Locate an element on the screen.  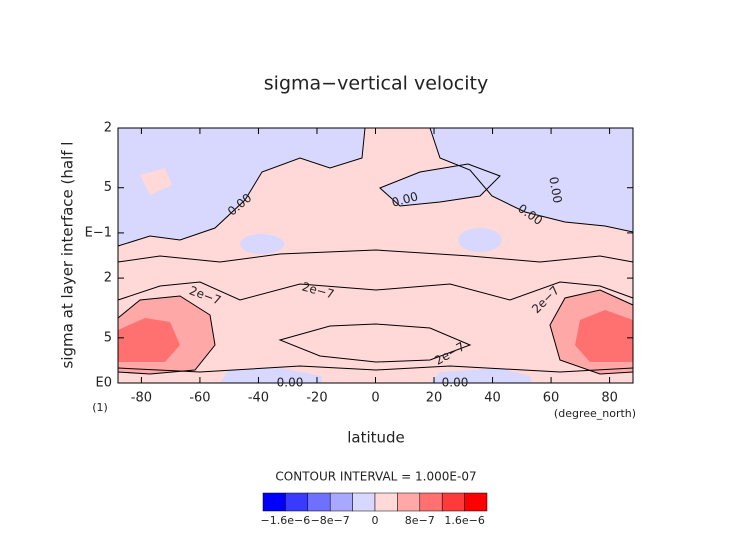
x-tick-label: 40 is located at coordinates (492, 398).